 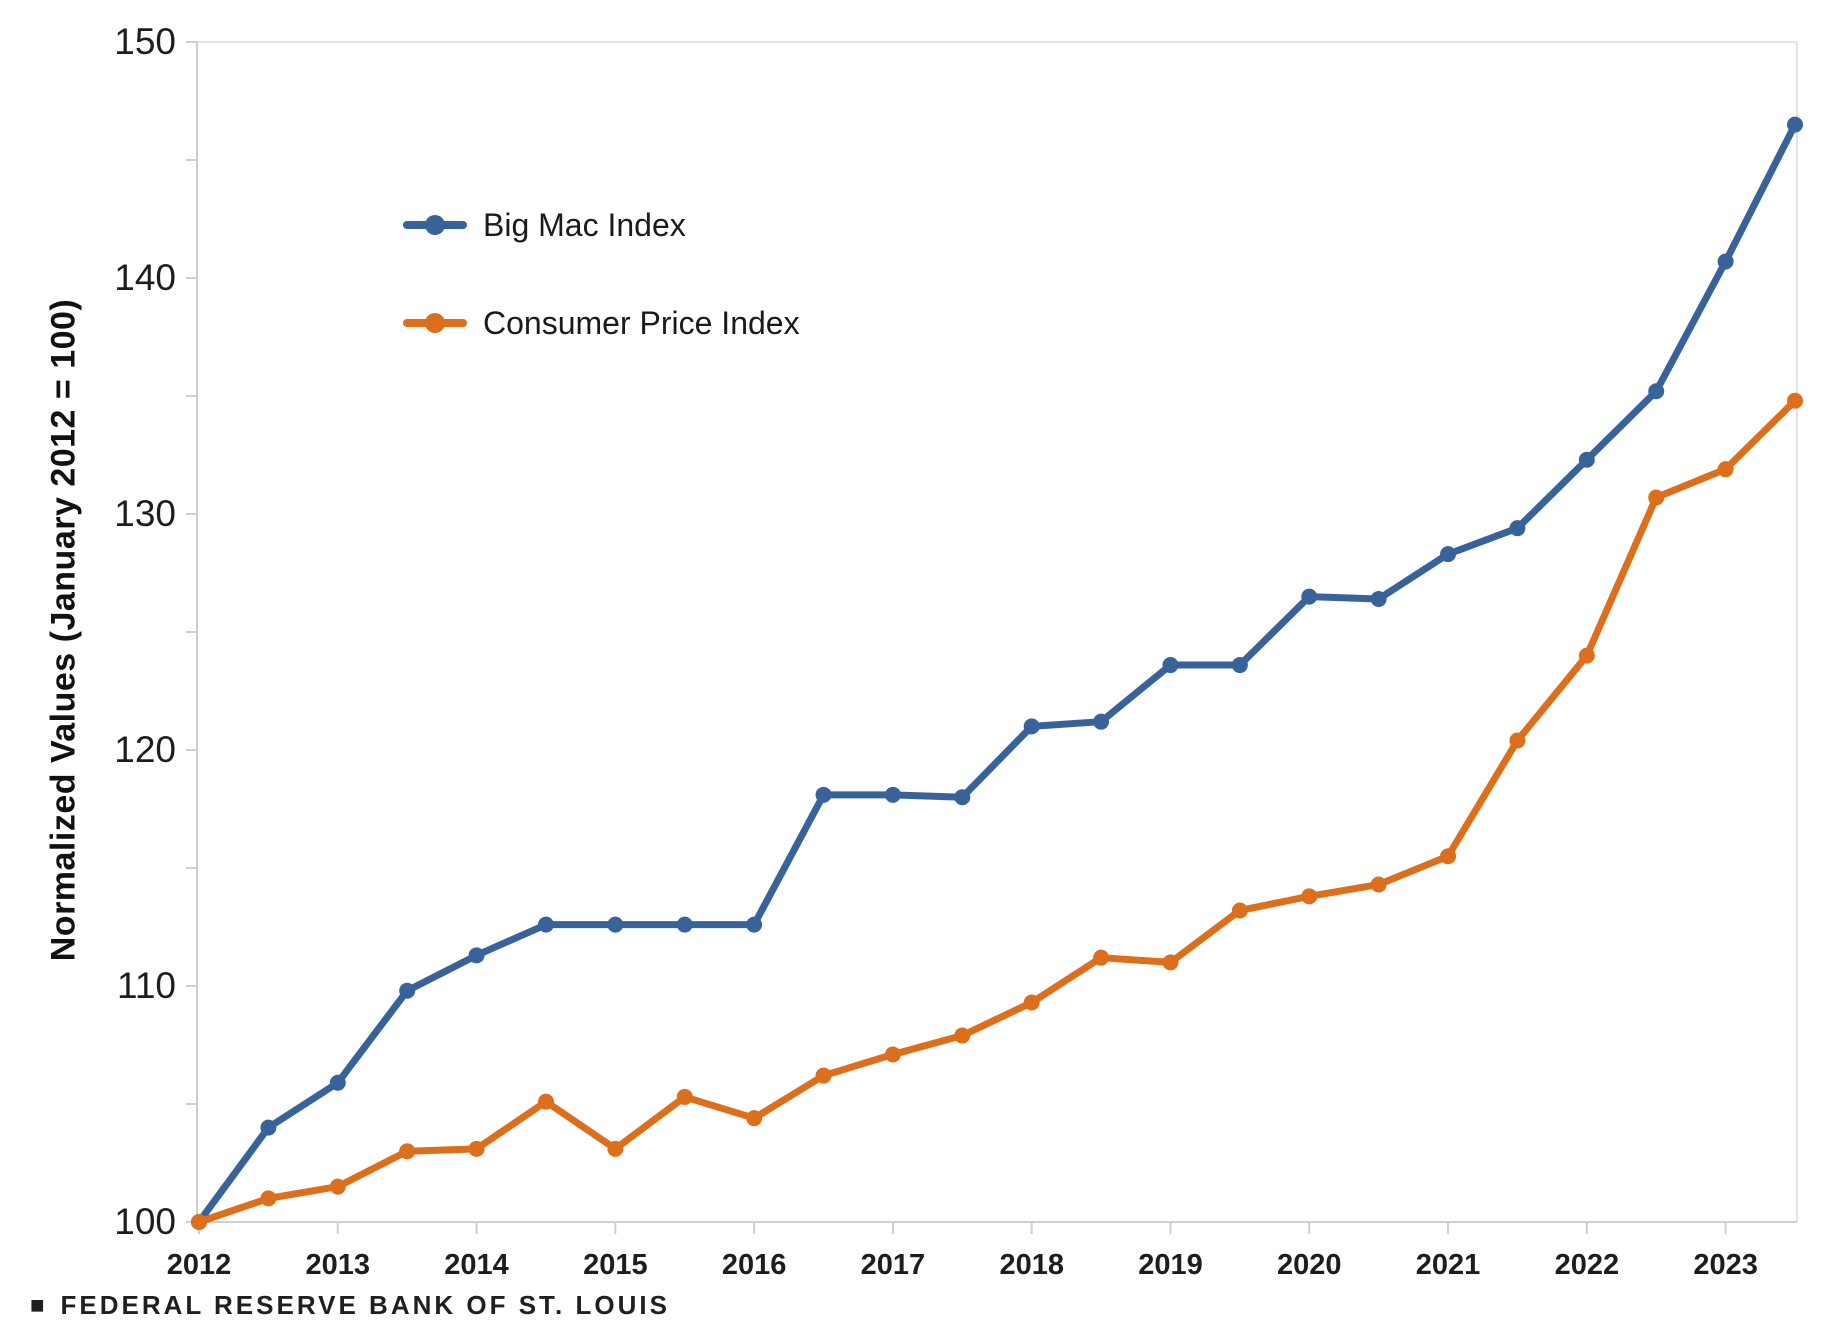 What do you see at coordinates (37, 1305) in the screenshot?
I see `fred-logo-square-icon: ■` at bounding box center [37, 1305].